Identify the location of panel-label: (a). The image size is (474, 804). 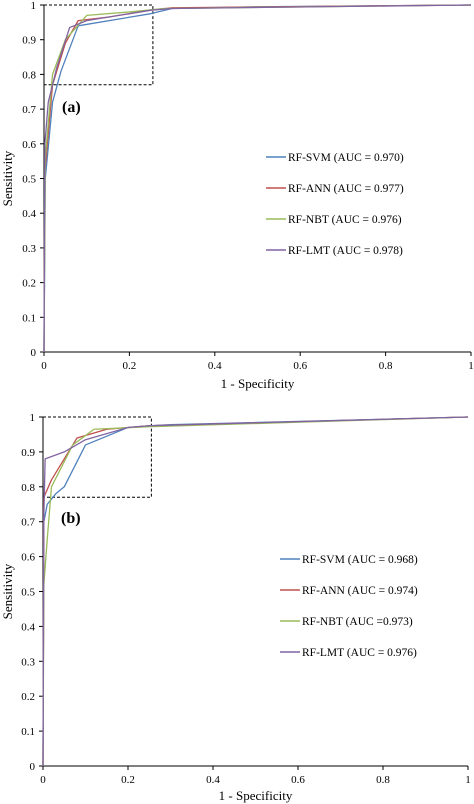
(71, 107).